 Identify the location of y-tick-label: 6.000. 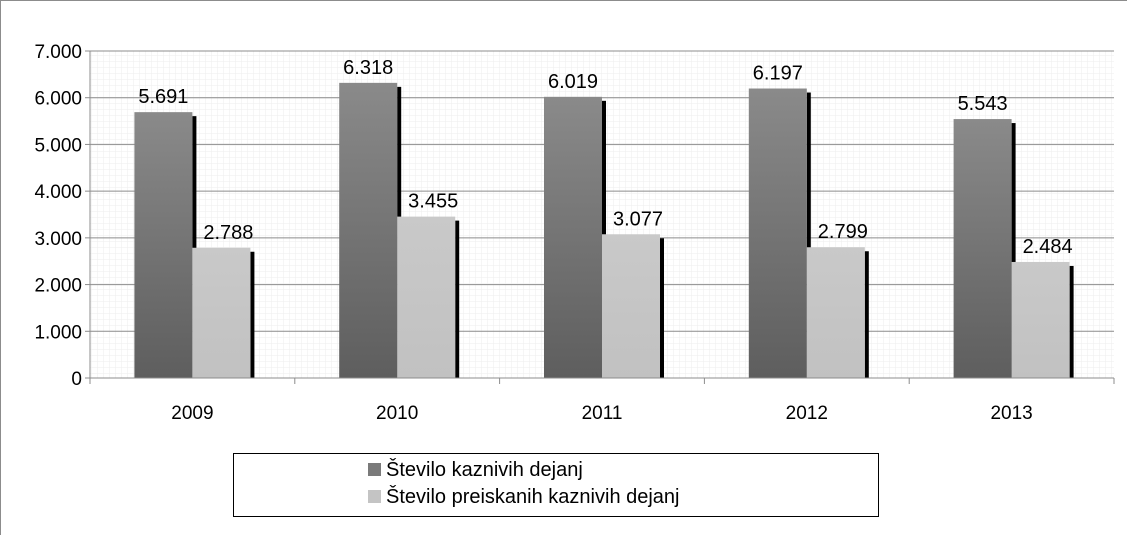
(58, 99).